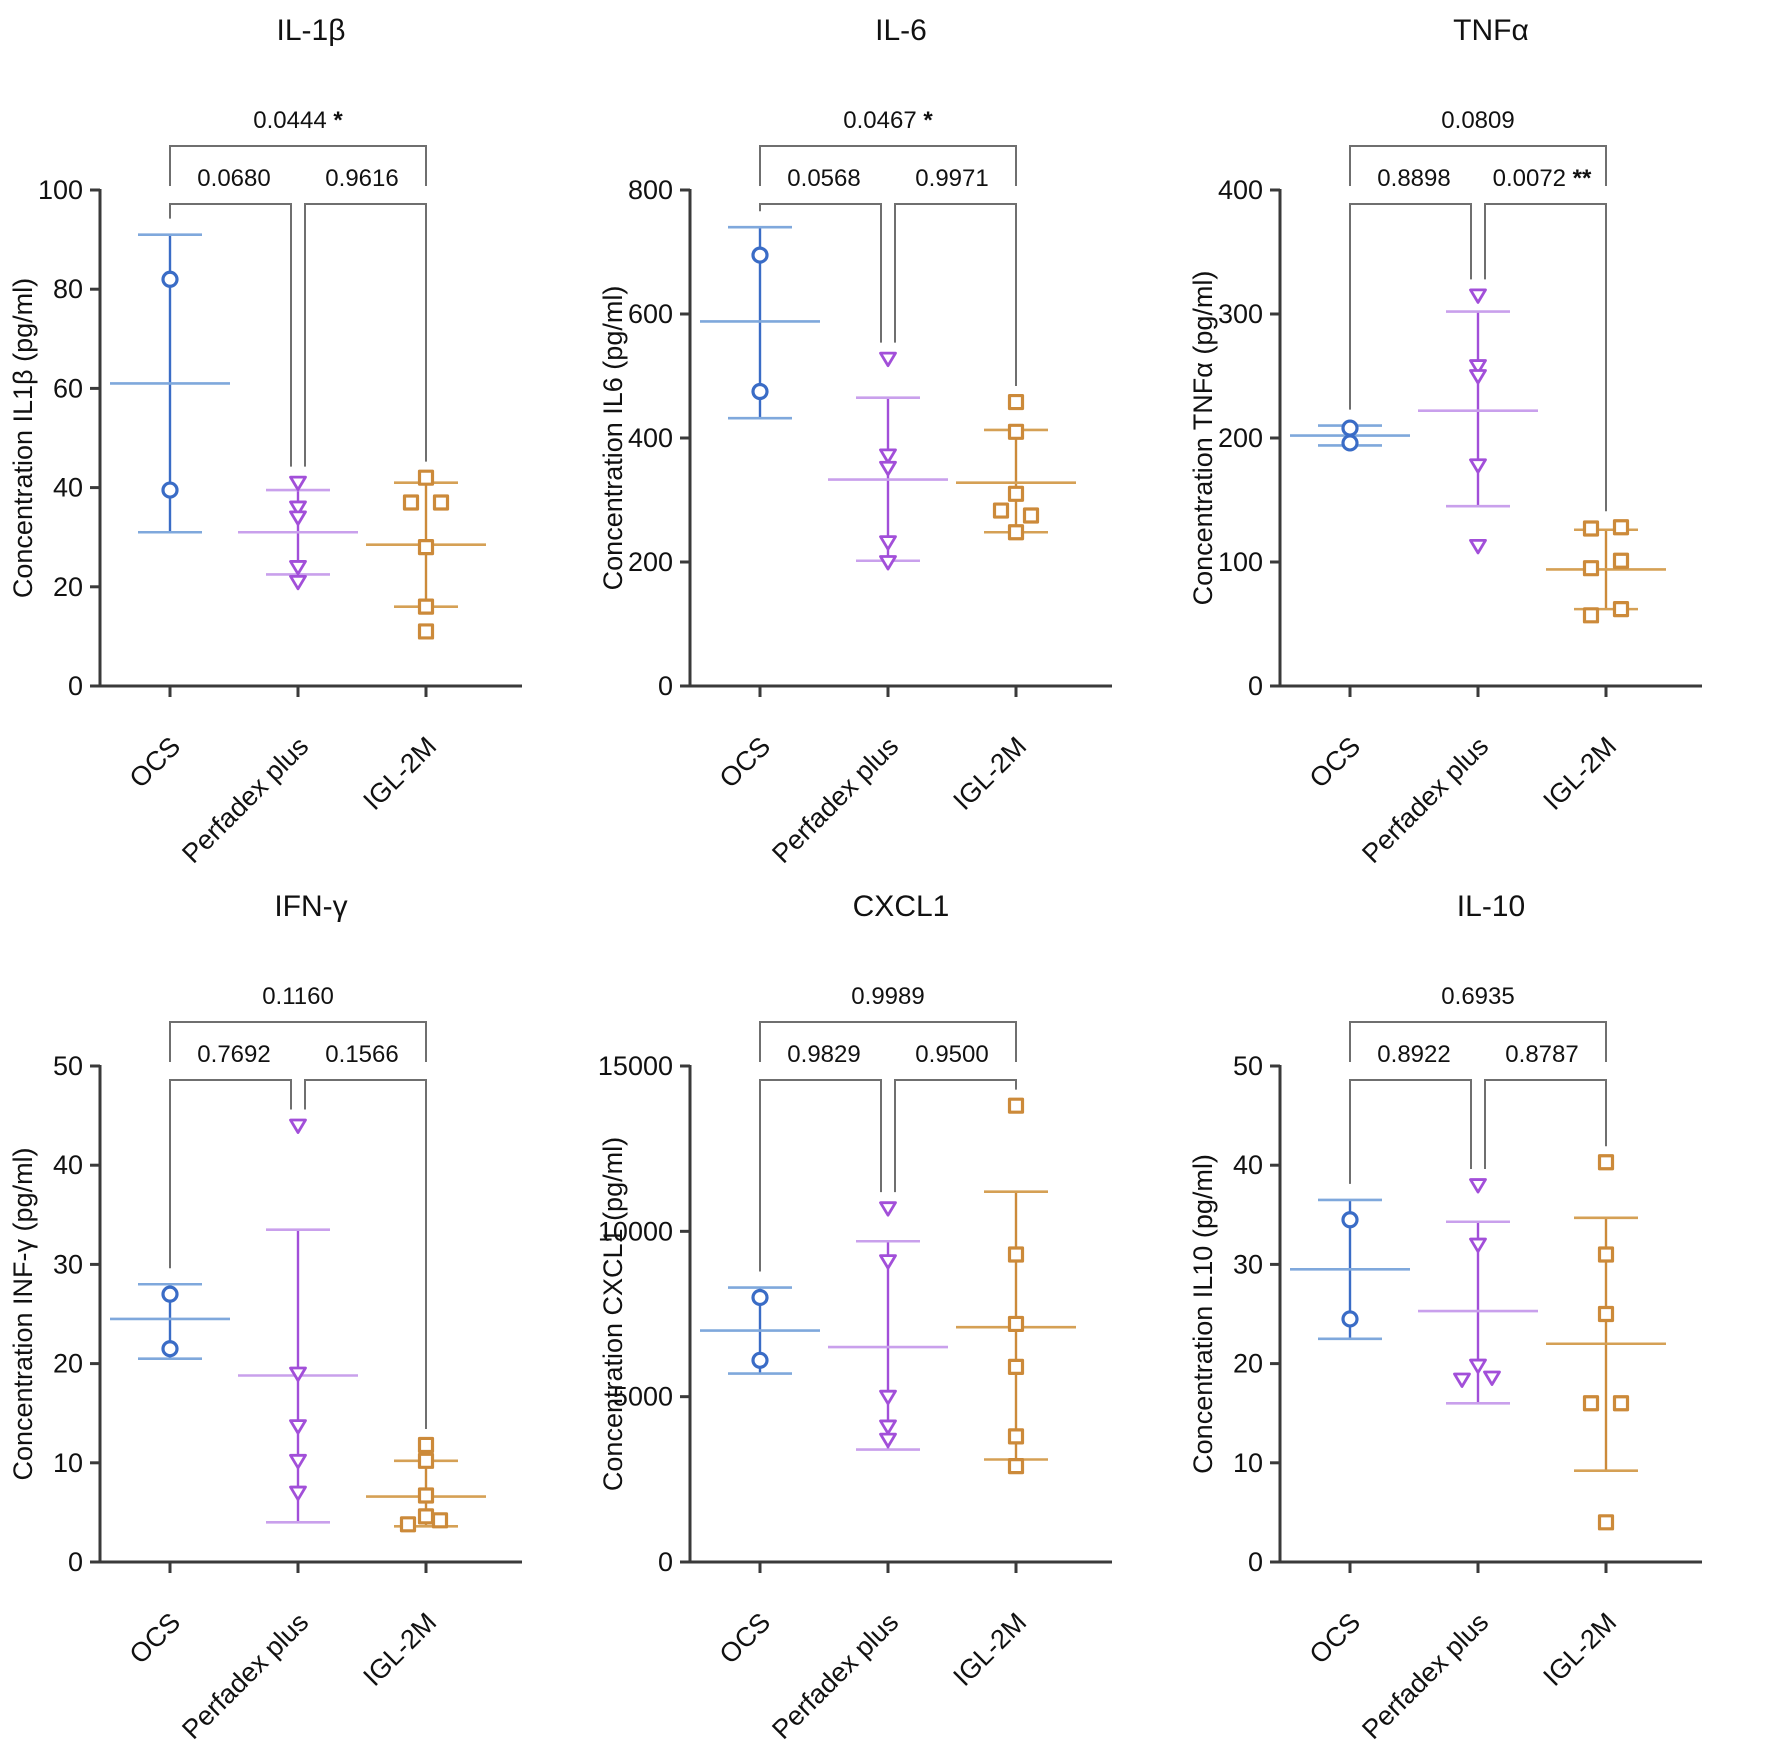 The image size is (1772, 1752). I want to click on y-axis-label: Concentration CXCL1 (pg/ml), so click(613, 1314).